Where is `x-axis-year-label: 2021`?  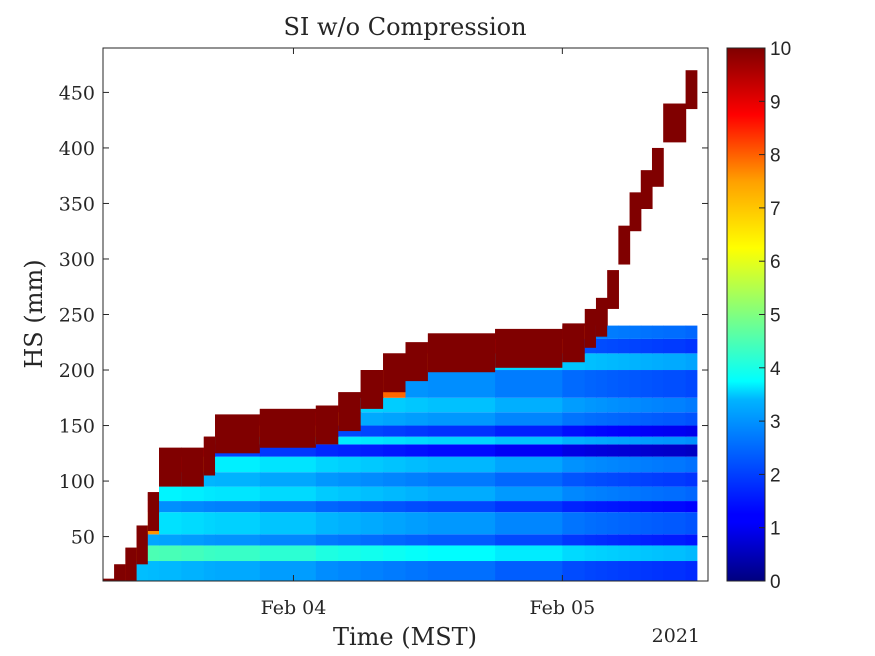
x-axis-year-label: 2021 is located at coordinates (676, 636).